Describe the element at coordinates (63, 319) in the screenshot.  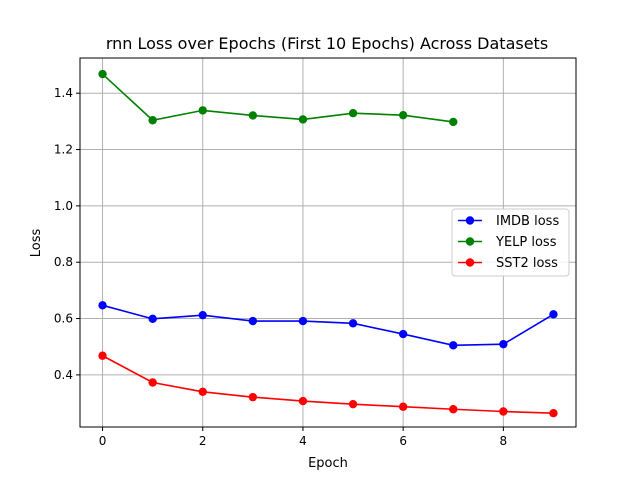
I see `y-tick-label: 0.6` at that location.